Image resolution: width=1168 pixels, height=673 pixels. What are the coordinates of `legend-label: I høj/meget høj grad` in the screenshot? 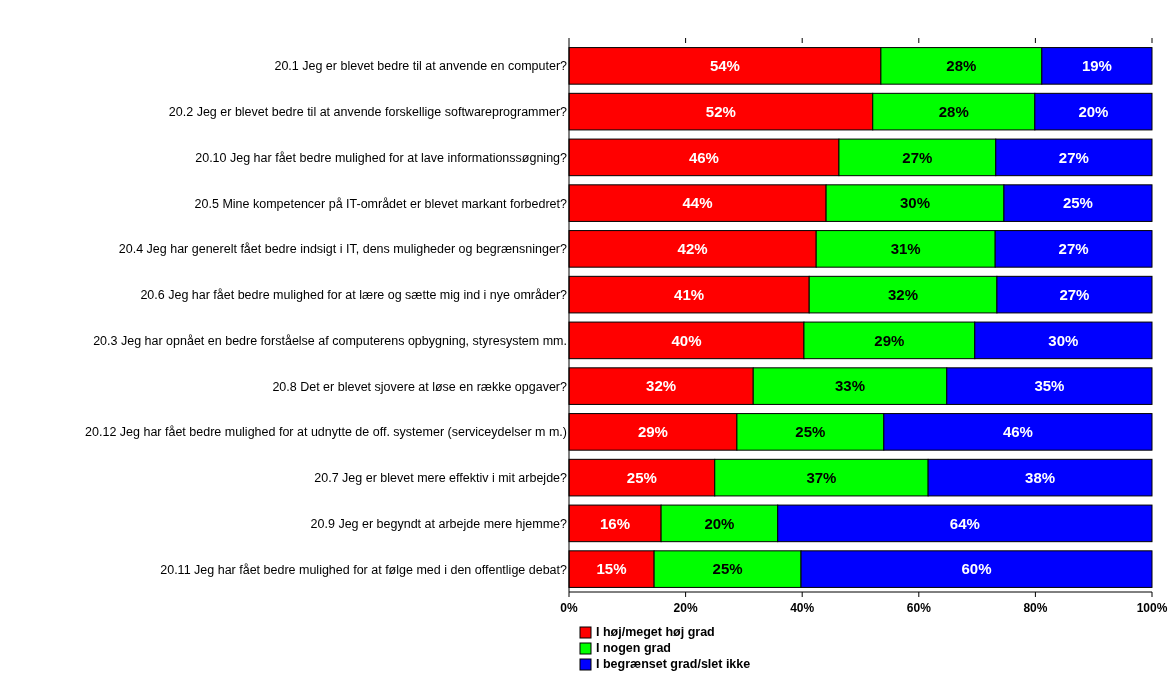 It's located at (655, 632).